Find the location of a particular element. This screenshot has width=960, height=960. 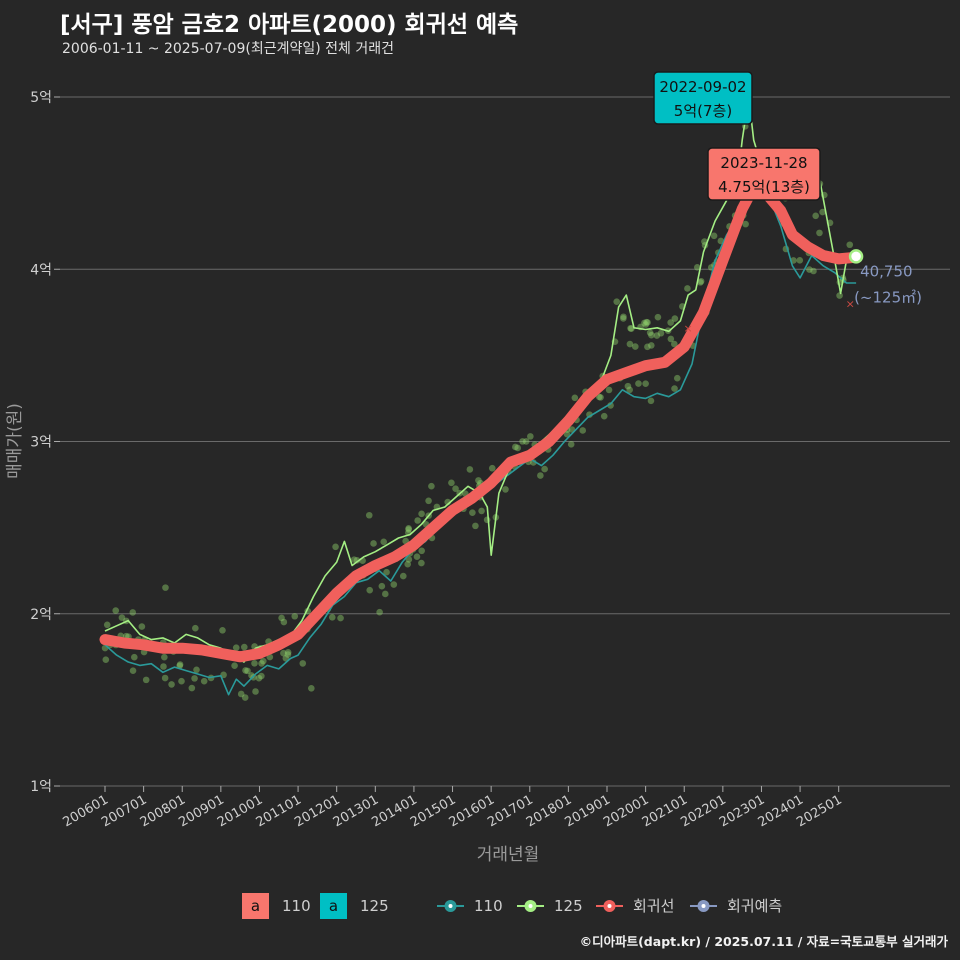

chart-title: [서구] 풍암 금호2 아파트(2000) 회귀선 예측 is located at coordinates (289, 25).